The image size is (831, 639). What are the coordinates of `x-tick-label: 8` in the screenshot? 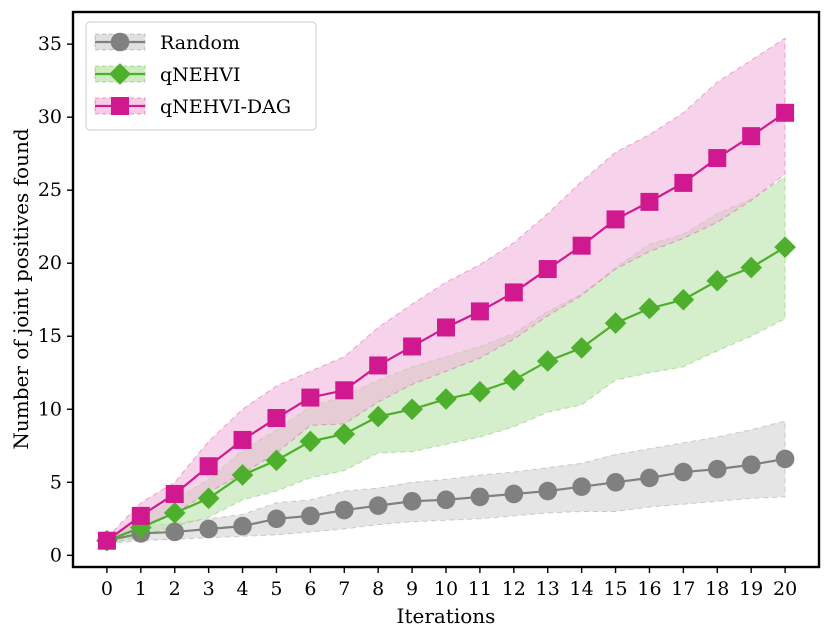 It's located at (378, 589).